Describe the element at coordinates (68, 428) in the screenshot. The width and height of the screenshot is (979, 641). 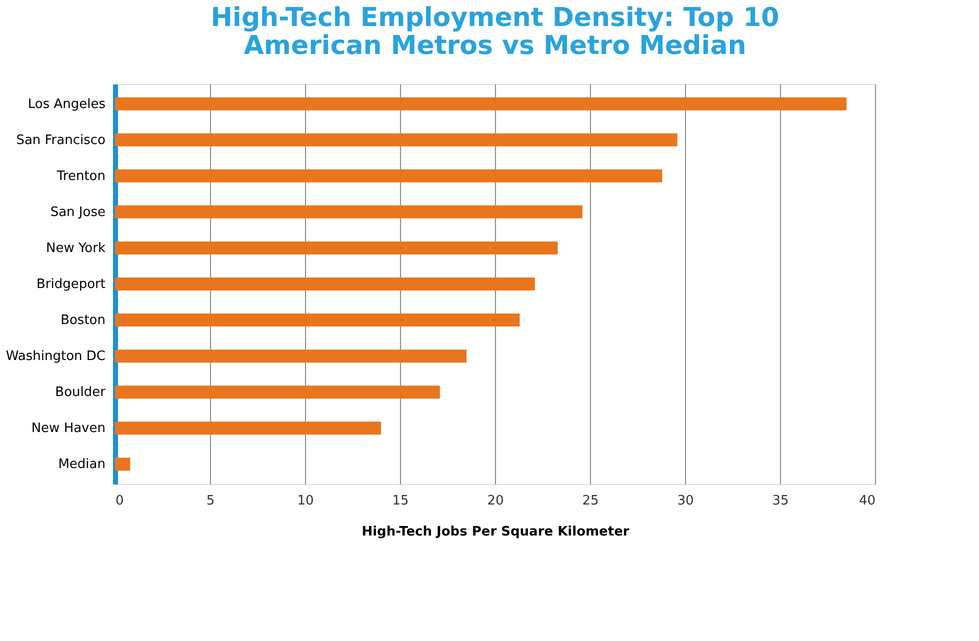
I see `y-tick-label: New Haven` at that location.